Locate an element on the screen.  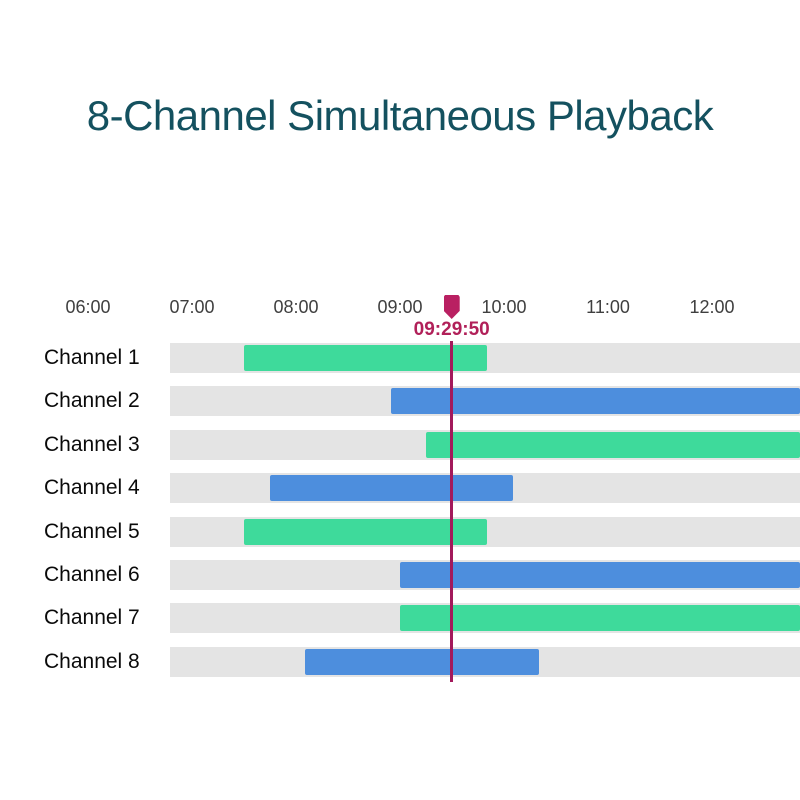
channel-label: Channel 6 is located at coordinates (92, 574).